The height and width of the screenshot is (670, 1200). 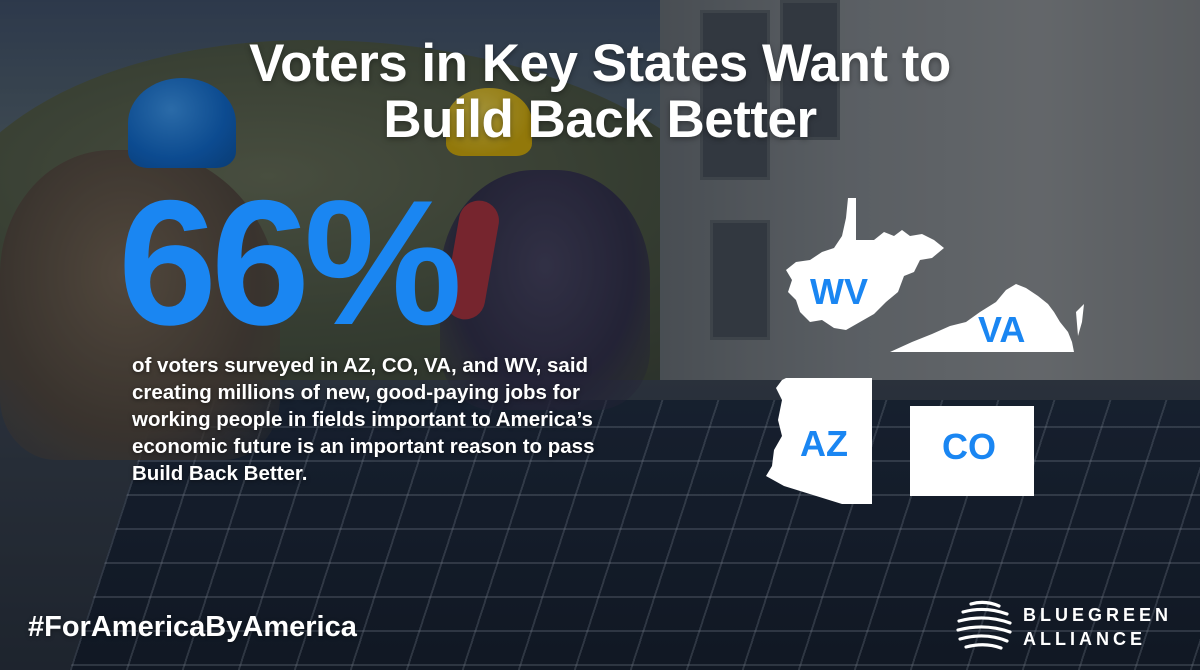 I want to click on hashtag: #ForAmericaByAmerica, so click(x=192, y=627).